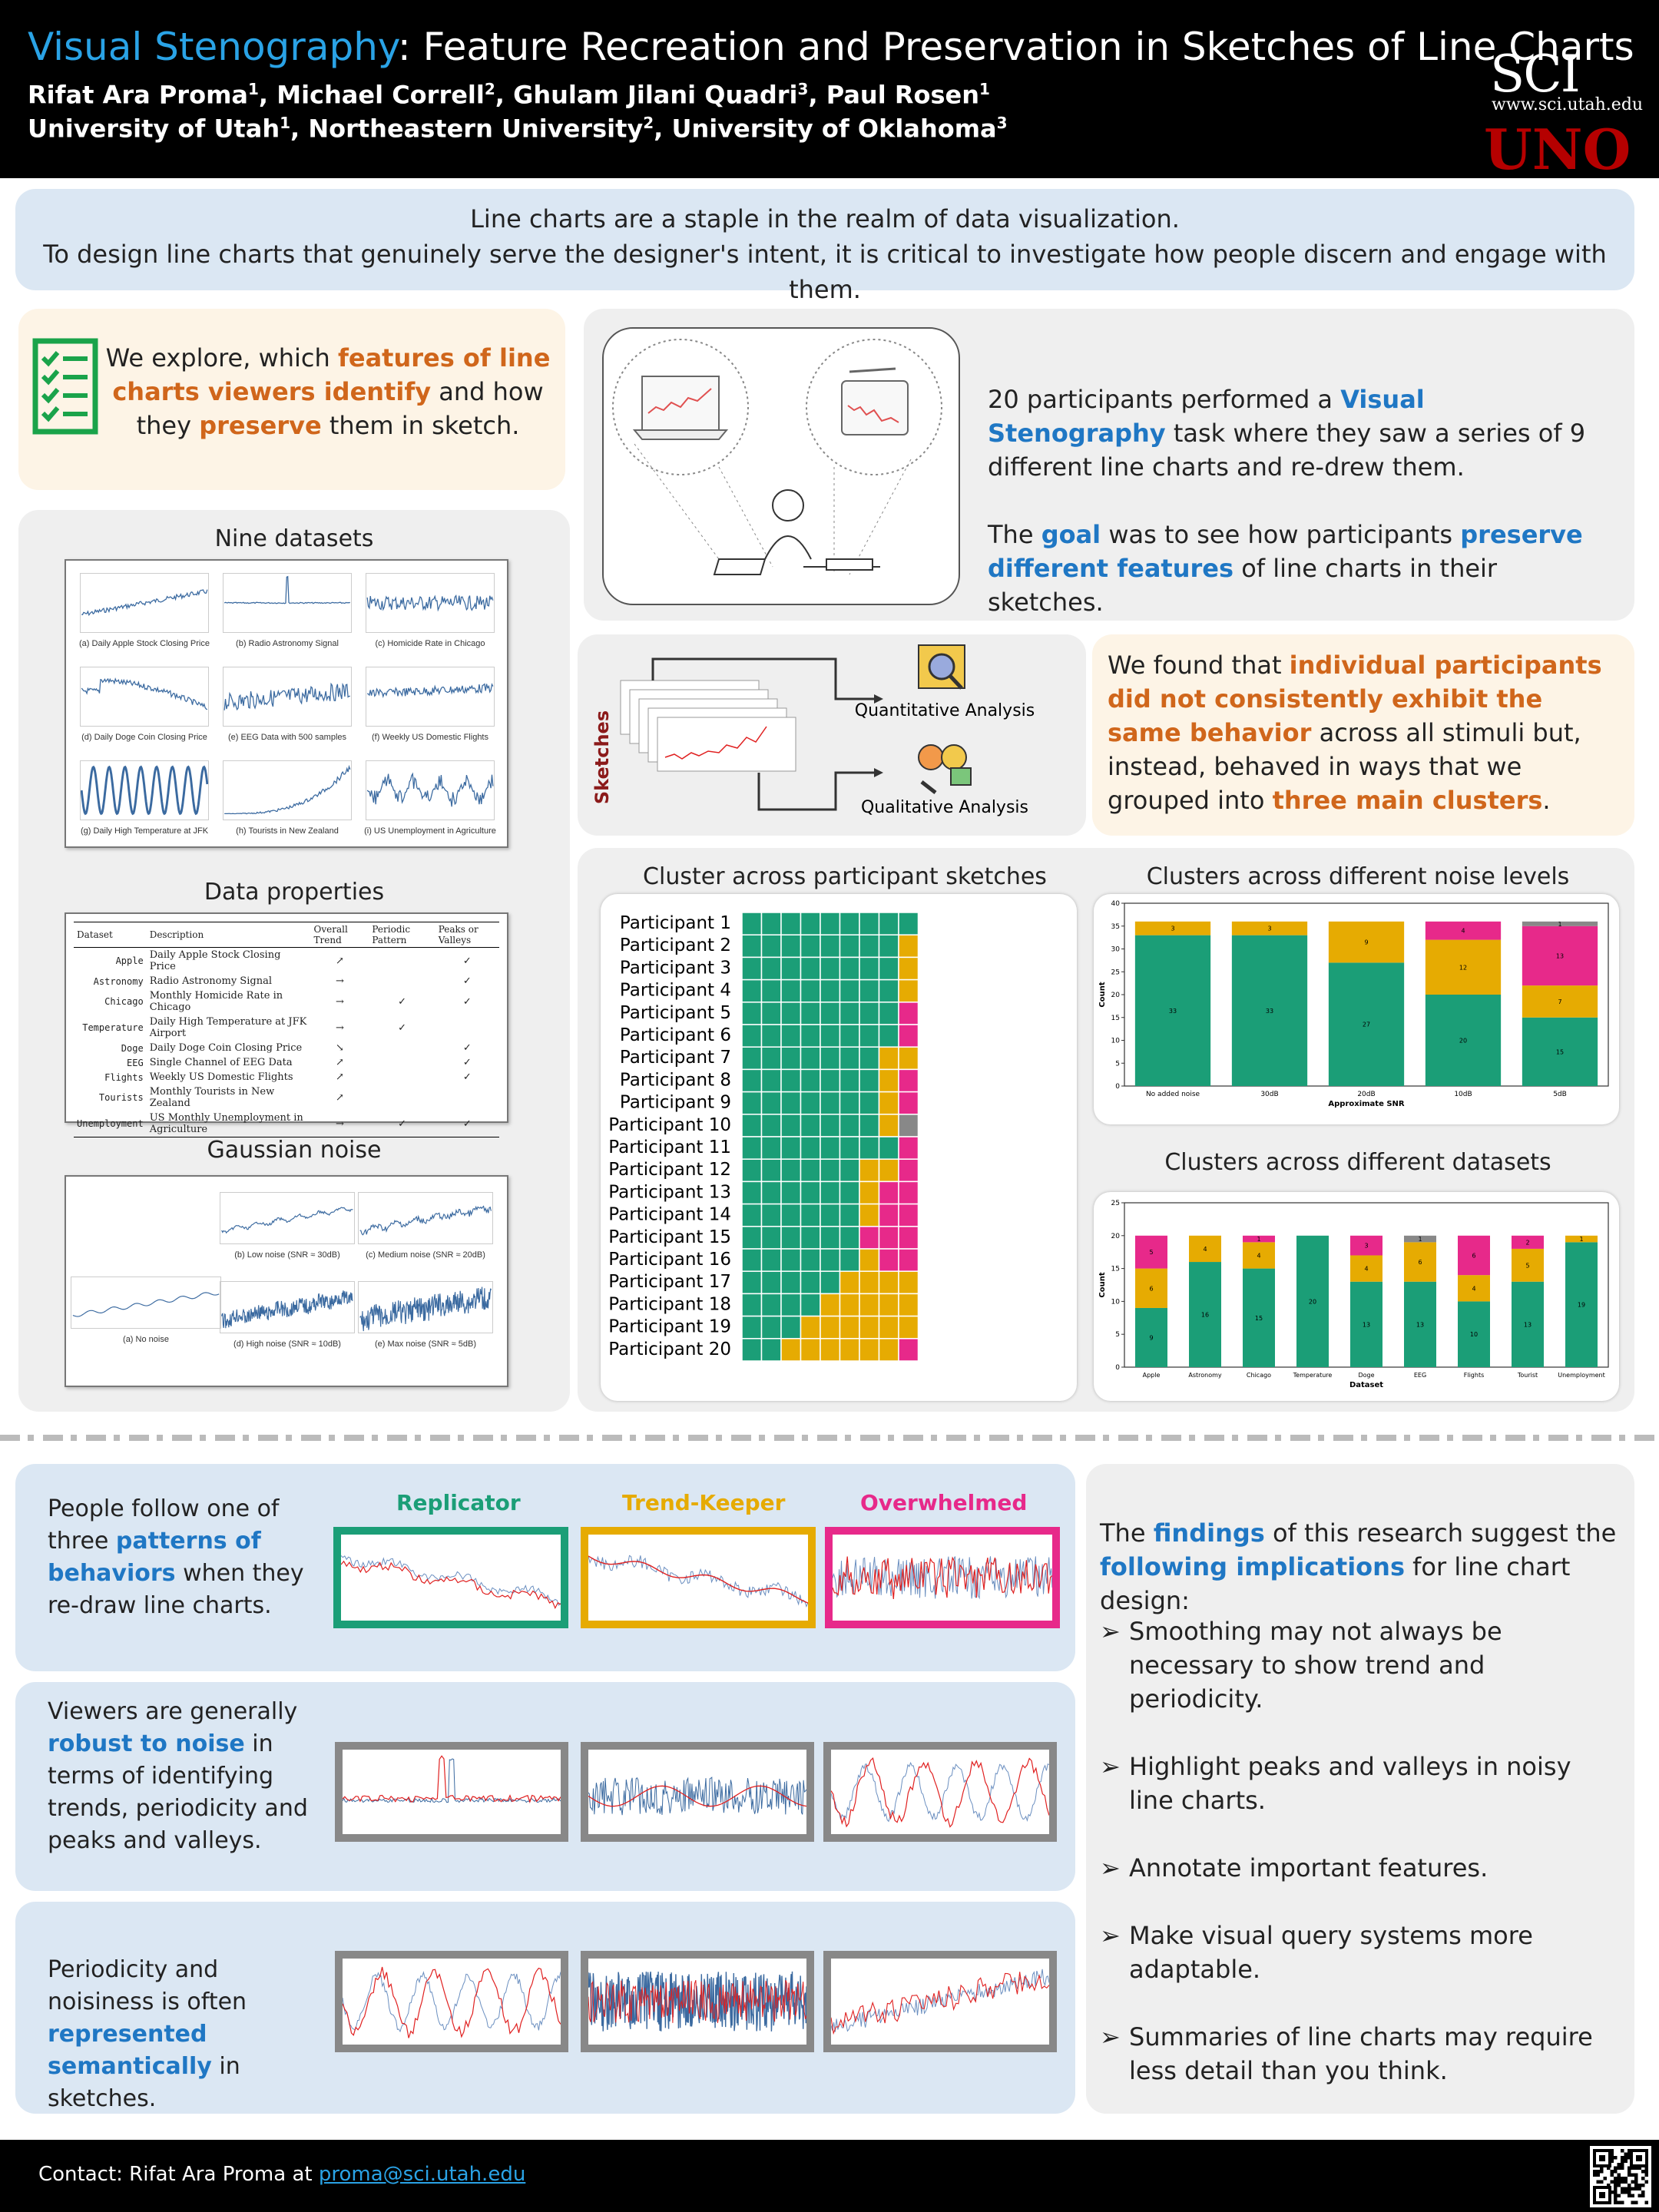 The width and height of the screenshot is (1659, 2212). I want to click on y-tick-label: 5, so click(1117, 1335).